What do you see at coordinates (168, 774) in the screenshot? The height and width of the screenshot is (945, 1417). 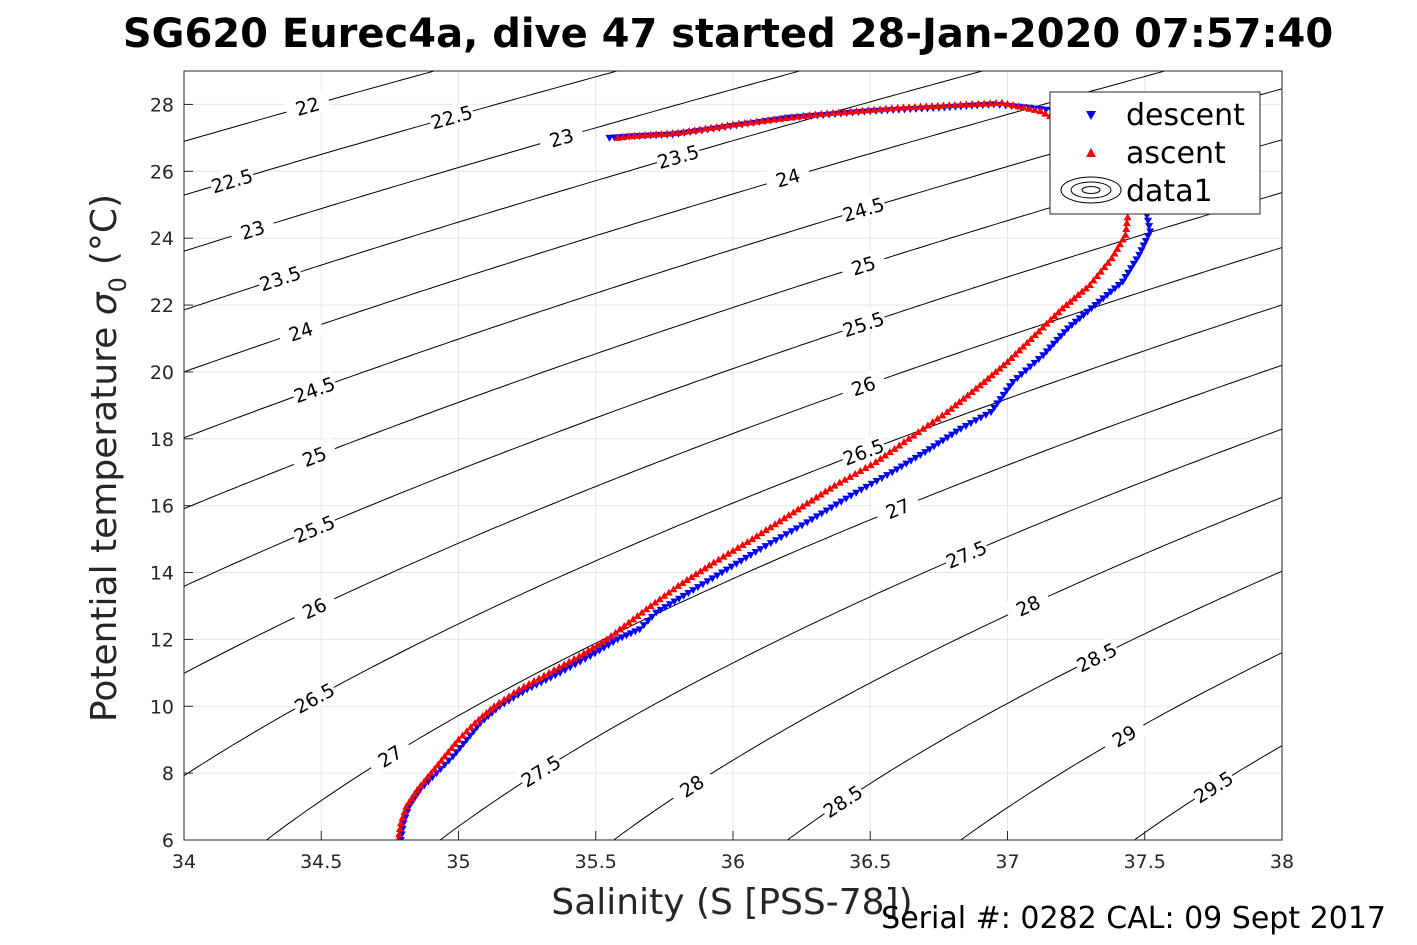 I see `y-tick-label: 8` at bounding box center [168, 774].